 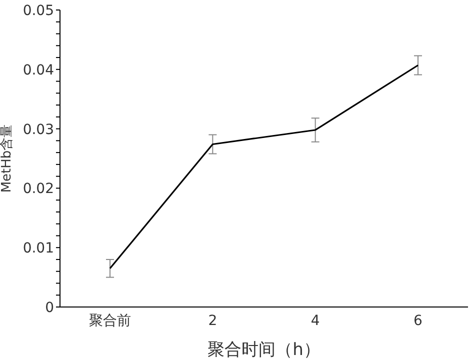 What do you see at coordinates (38, 70) in the screenshot?
I see `y-tick-label: 0.04` at bounding box center [38, 70].